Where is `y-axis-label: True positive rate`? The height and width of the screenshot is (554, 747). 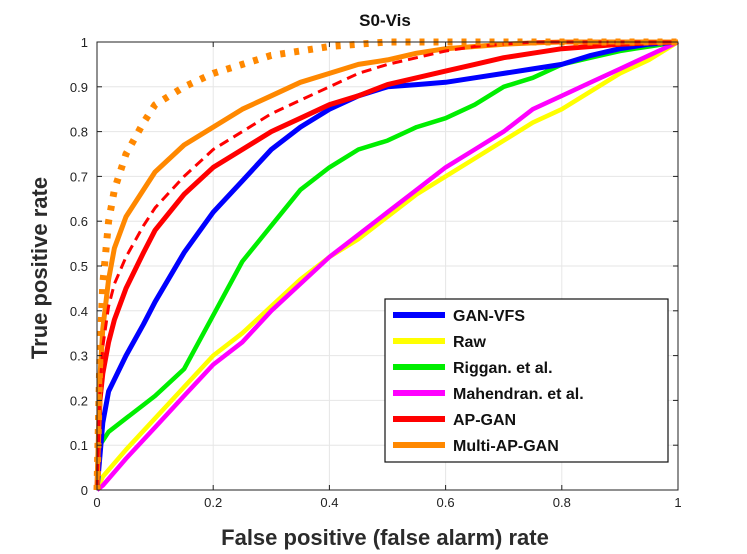 y-axis-label: True positive rate is located at coordinates (39, 268).